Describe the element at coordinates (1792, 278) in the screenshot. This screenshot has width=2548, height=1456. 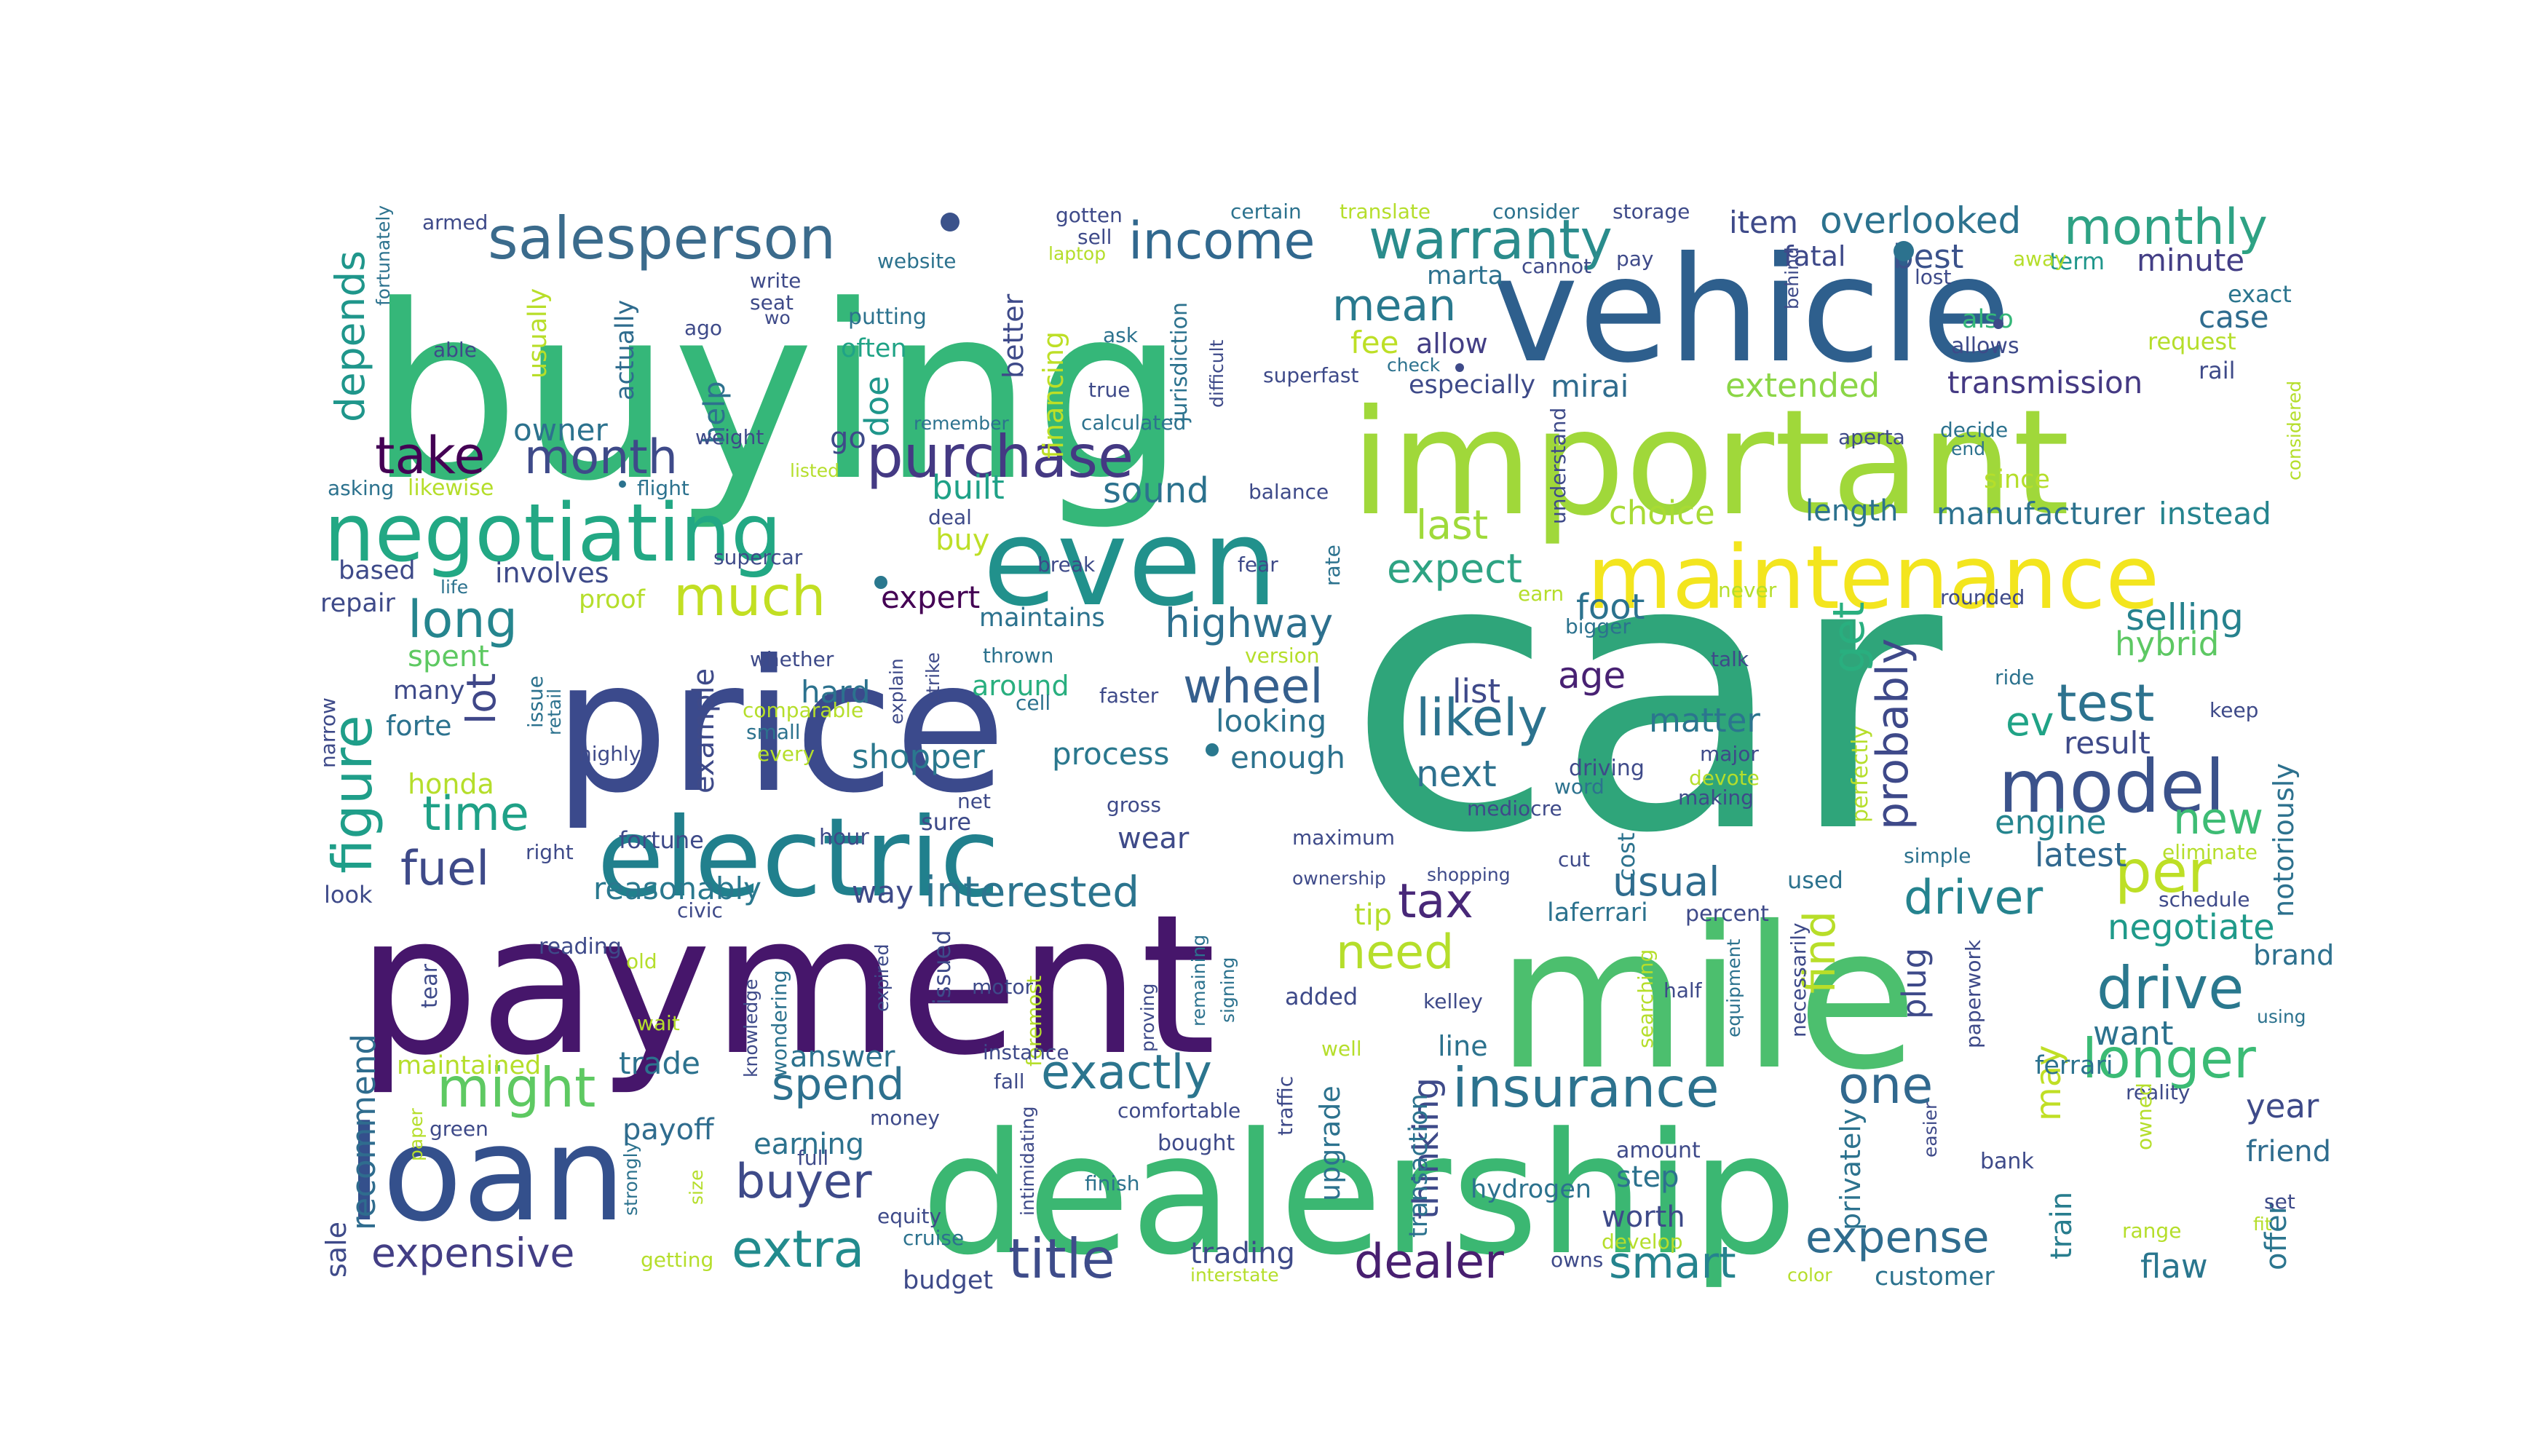
I see `word-behind: behind` at that location.